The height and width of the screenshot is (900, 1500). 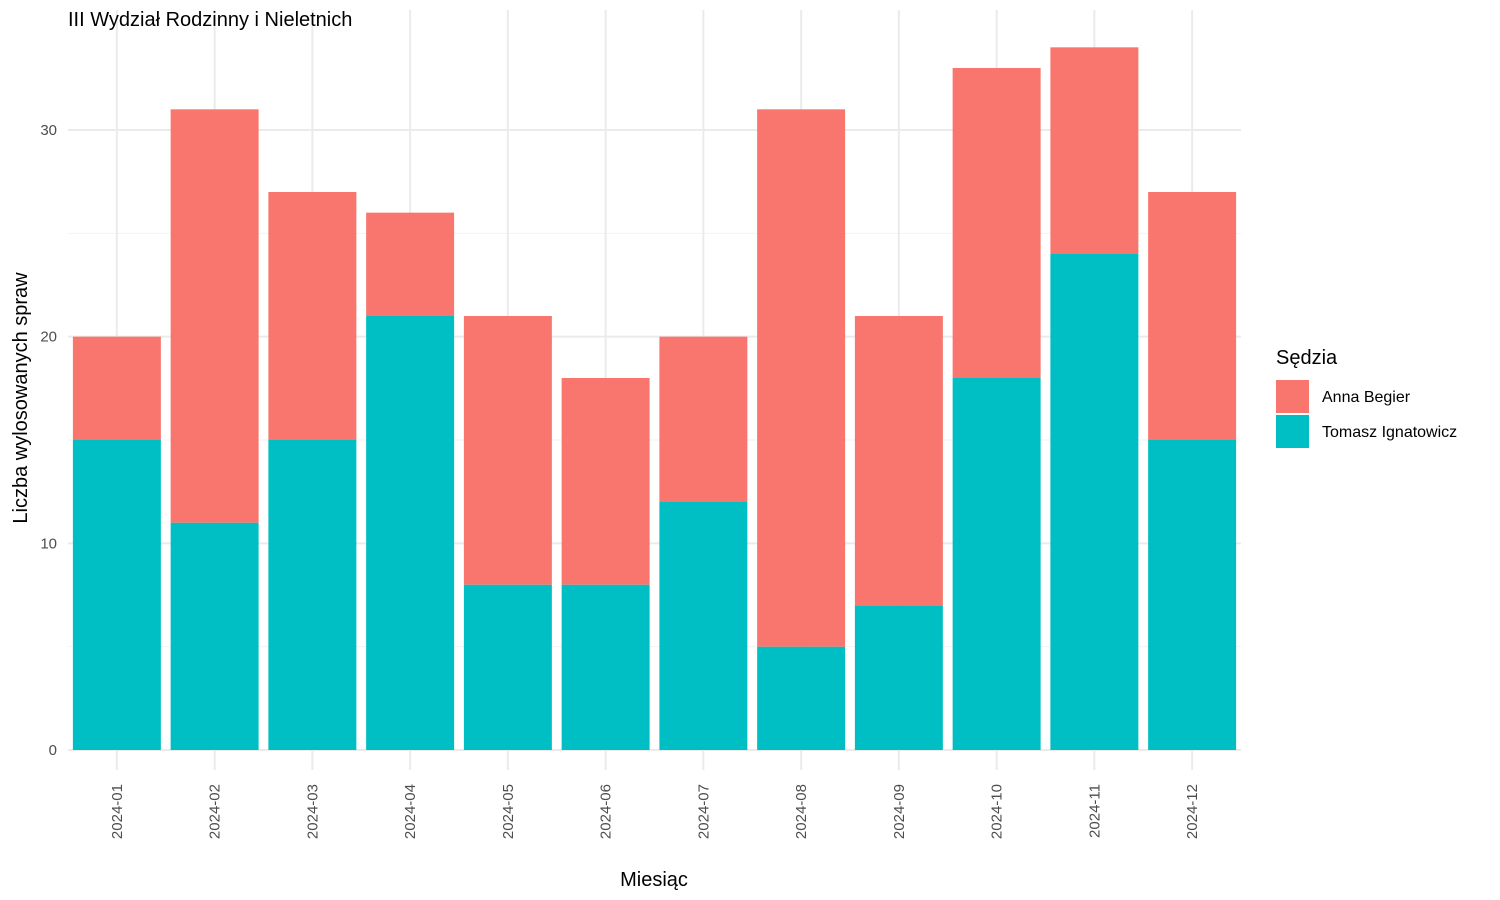 What do you see at coordinates (997, 811) in the screenshot?
I see `x-tick-label: 2024-10` at bounding box center [997, 811].